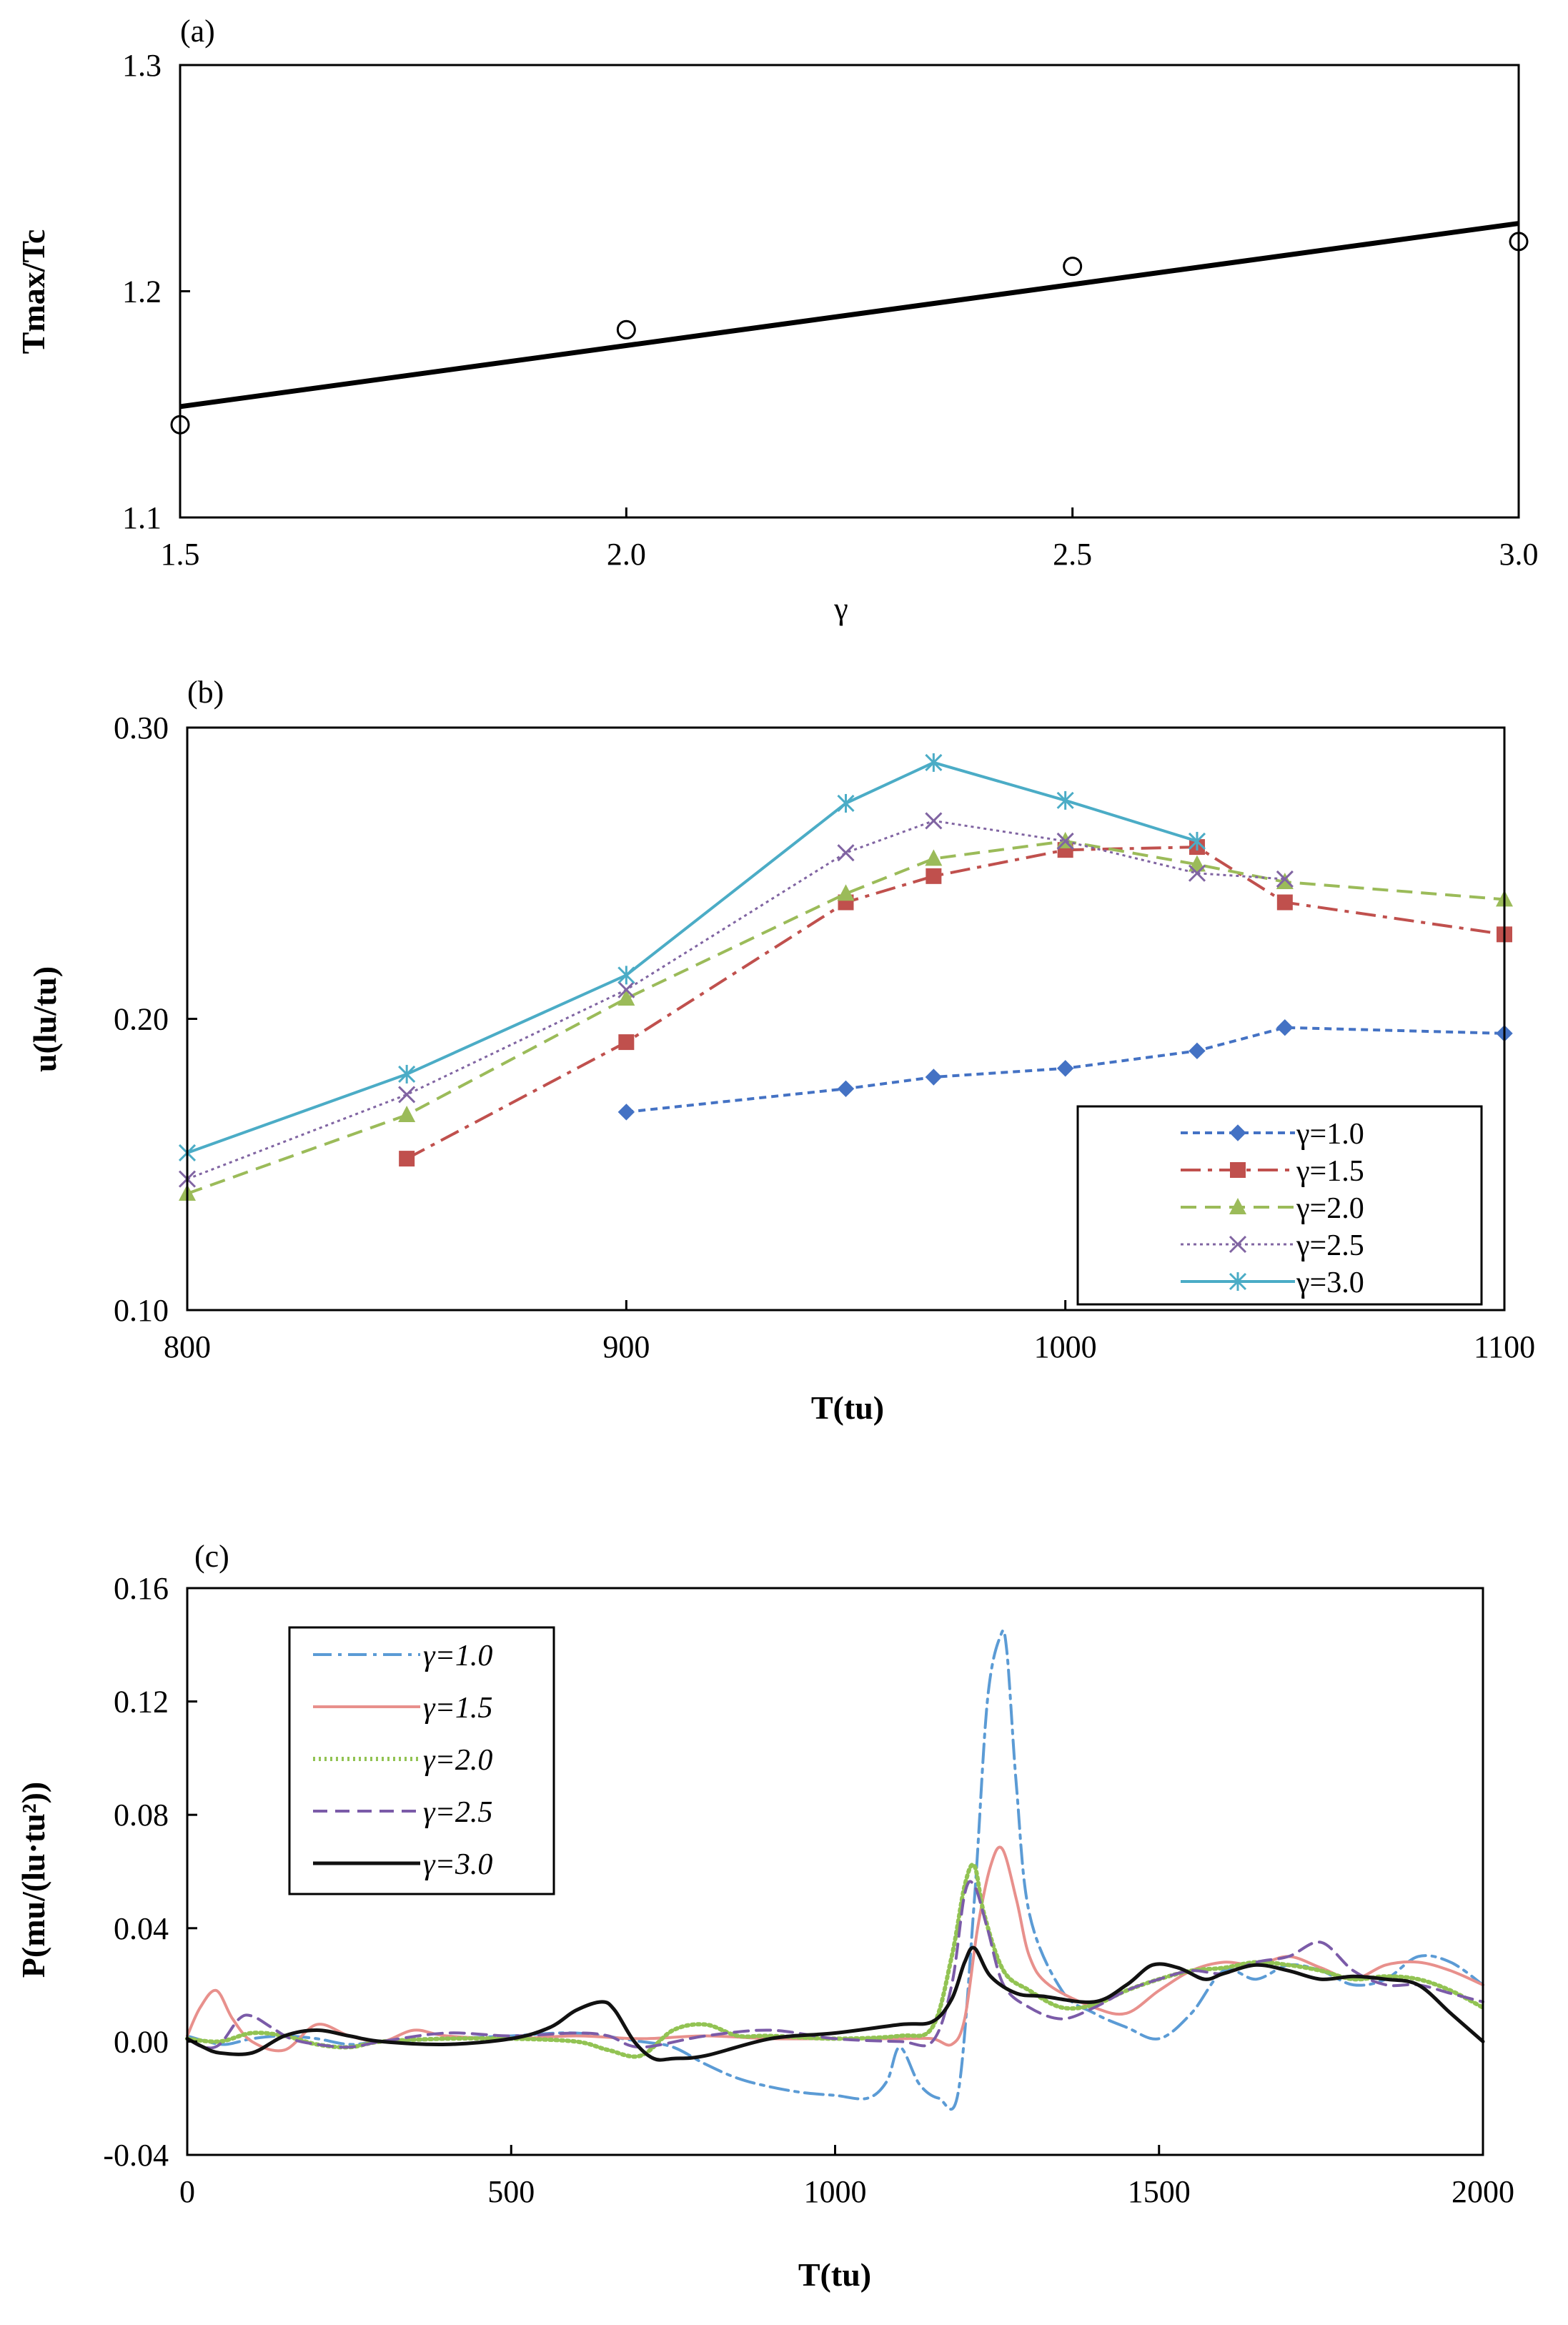 Image resolution: width=1568 pixels, height=2325 pixels. What do you see at coordinates (1330, 1134) in the screenshot?
I see `panel-b-legend-label: γ=1.0` at bounding box center [1330, 1134].